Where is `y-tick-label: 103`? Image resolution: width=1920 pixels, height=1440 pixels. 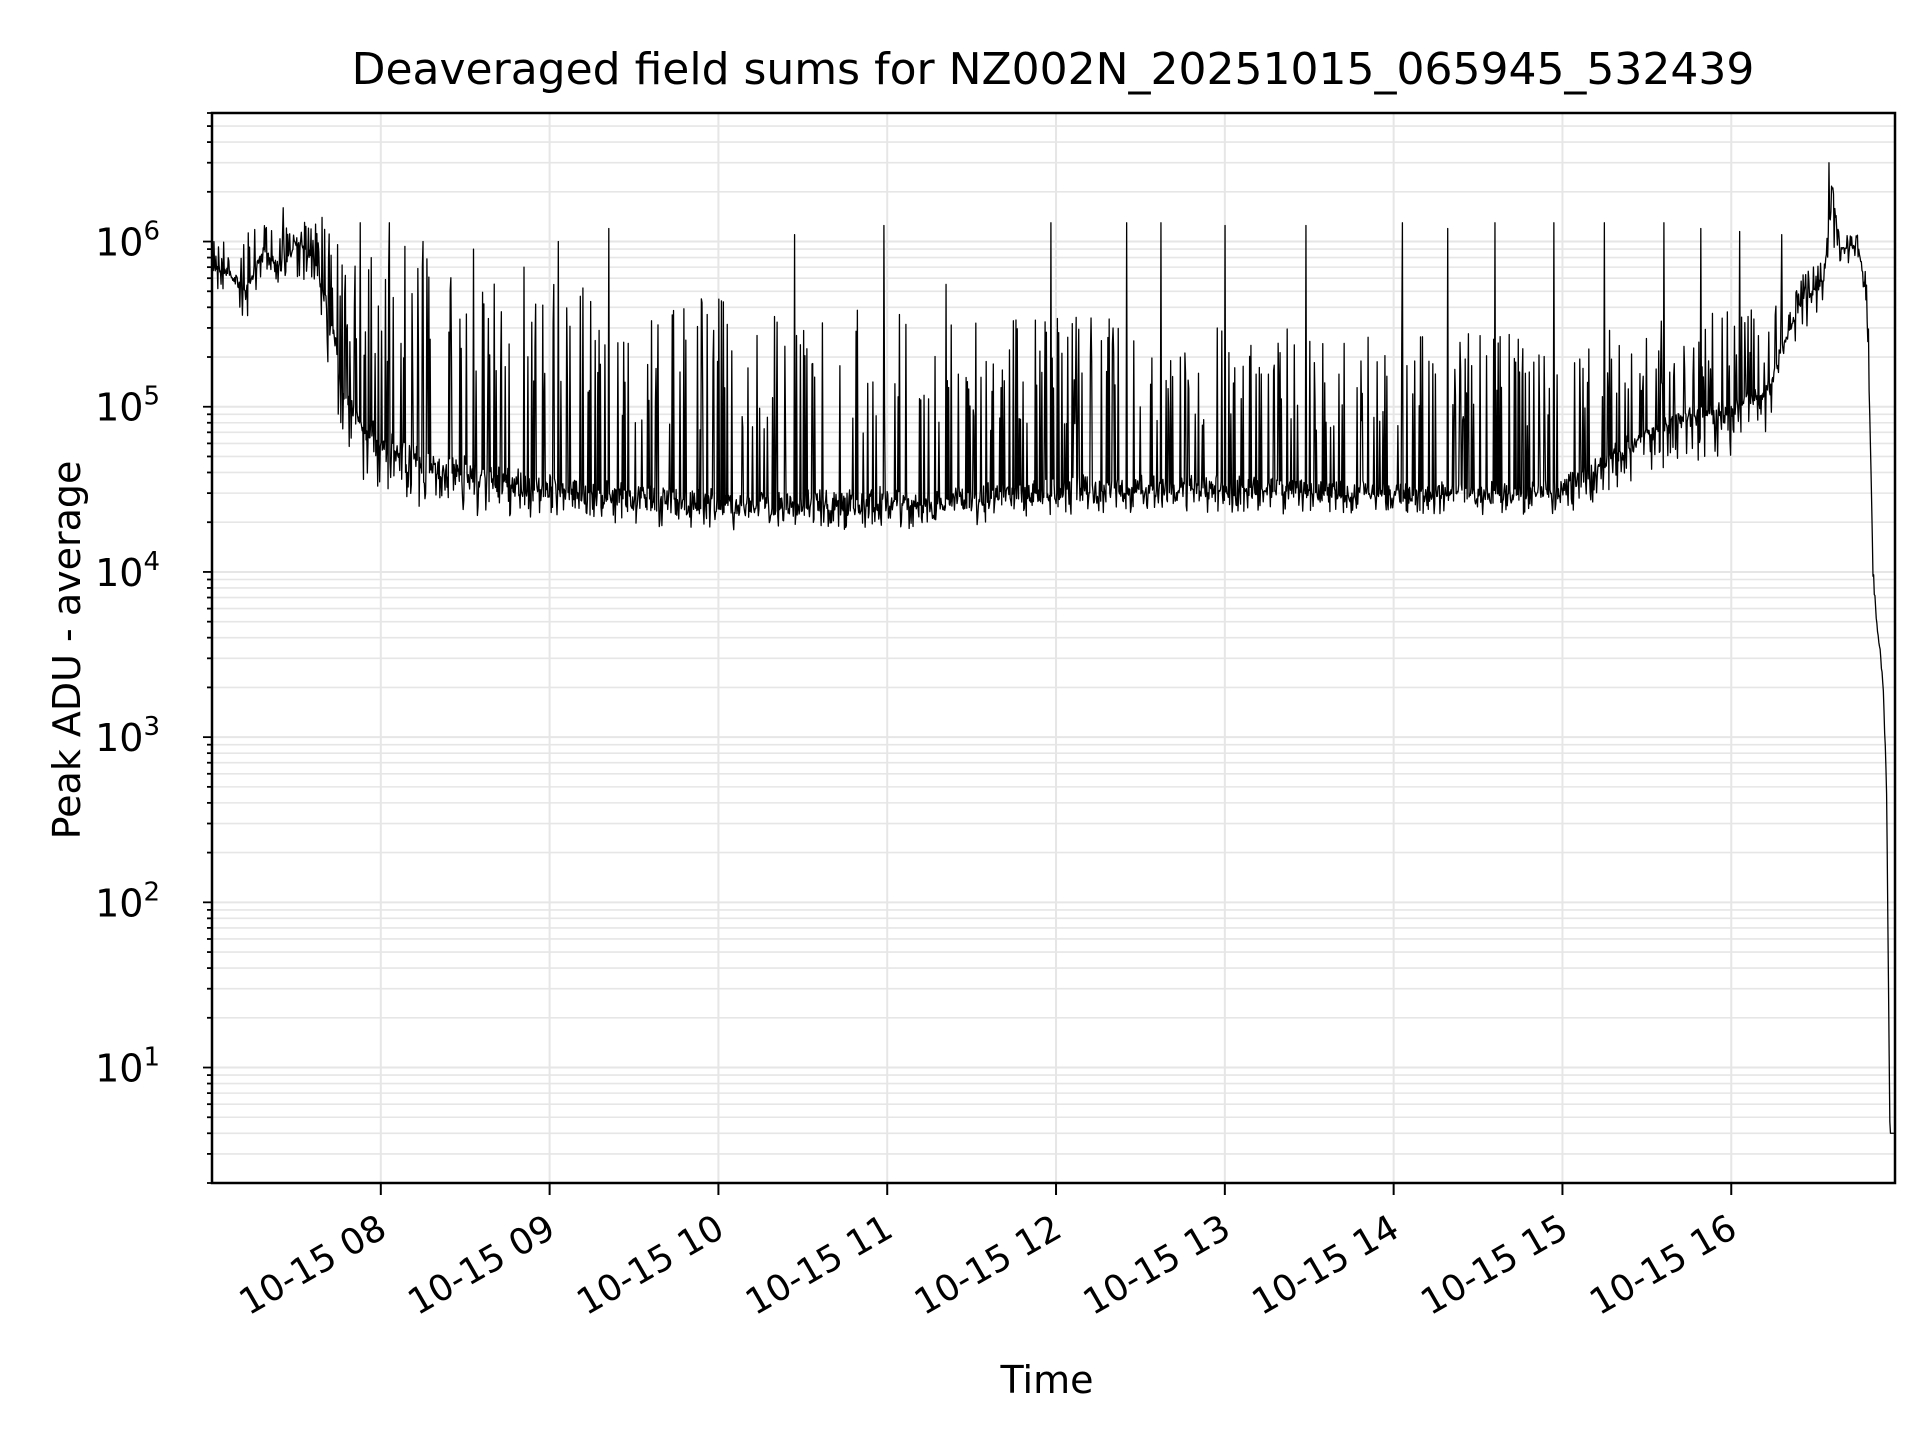
y-tick-label: 103 is located at coordinates (127, 736).